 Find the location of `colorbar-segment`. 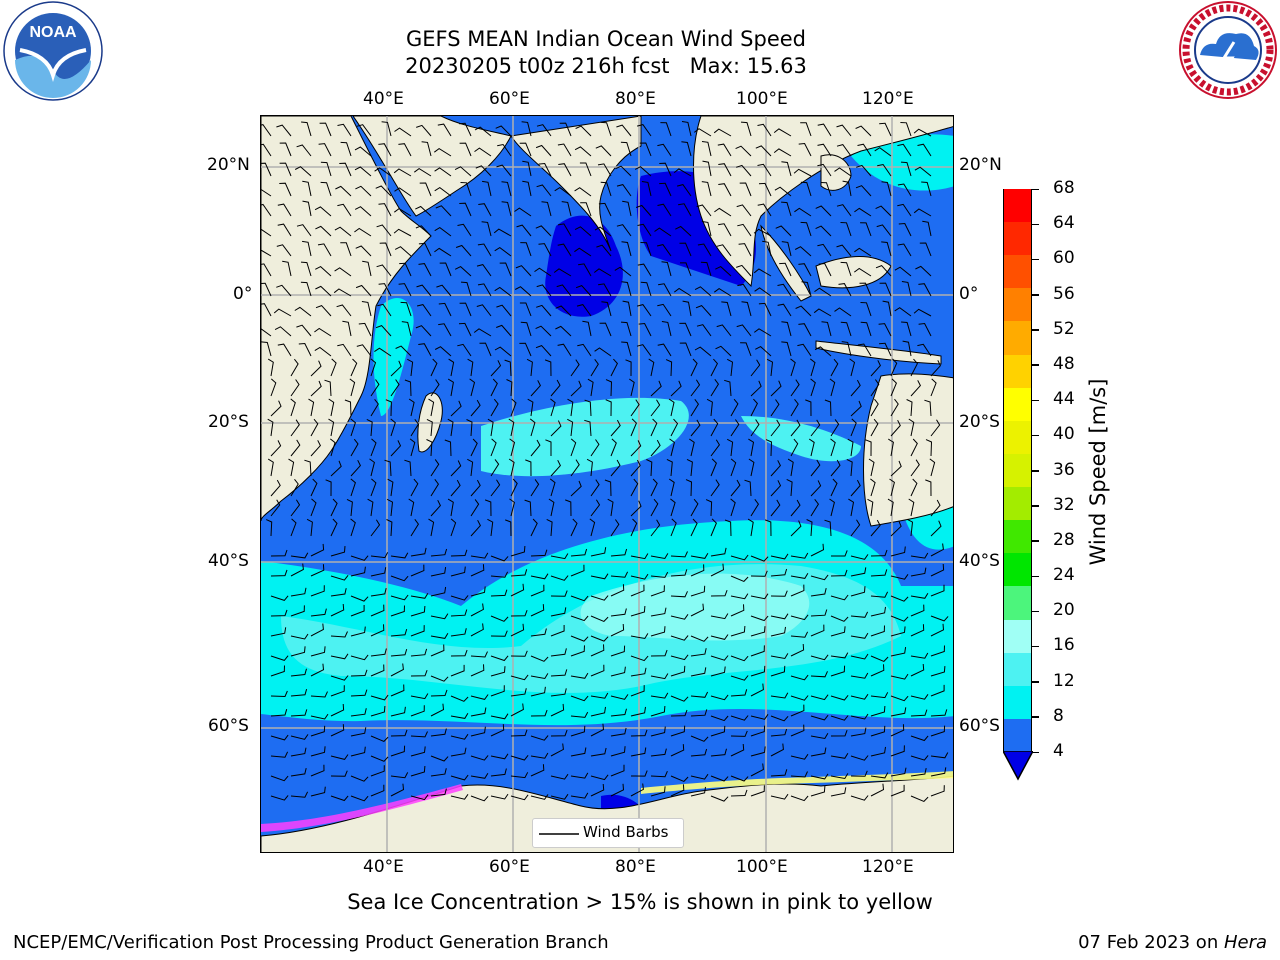

colorbar-segment is located at coordinates (1017, 569).